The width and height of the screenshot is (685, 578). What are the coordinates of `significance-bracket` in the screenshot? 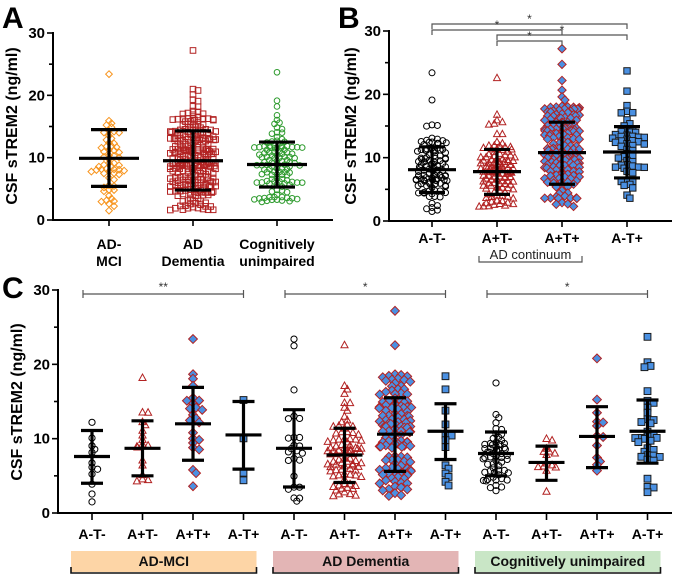 It's located at (529, 43).